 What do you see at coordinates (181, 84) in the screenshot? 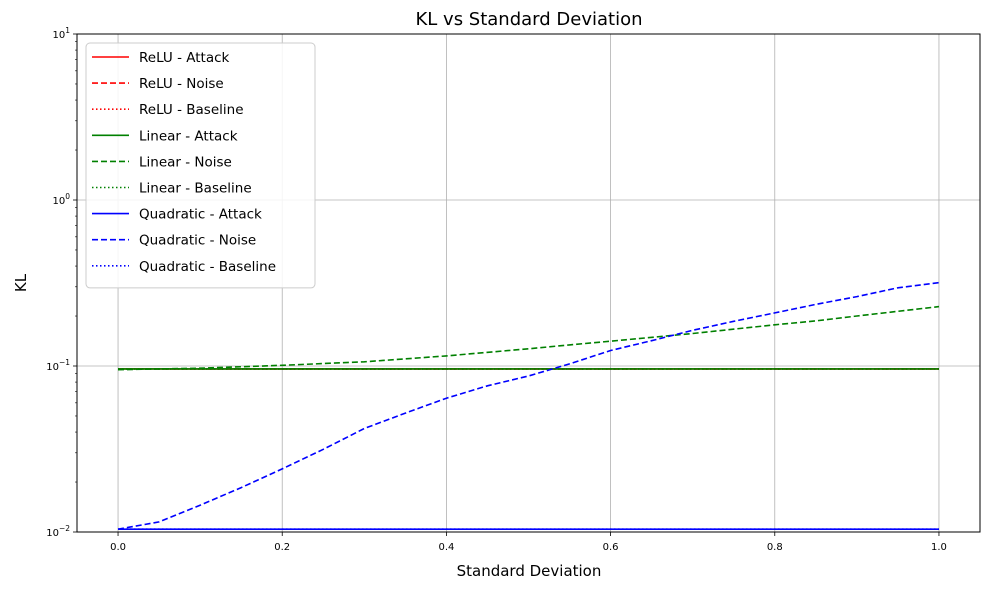
I see `legend-entry: ReLU - Noise` at bounding box center [181, 84].